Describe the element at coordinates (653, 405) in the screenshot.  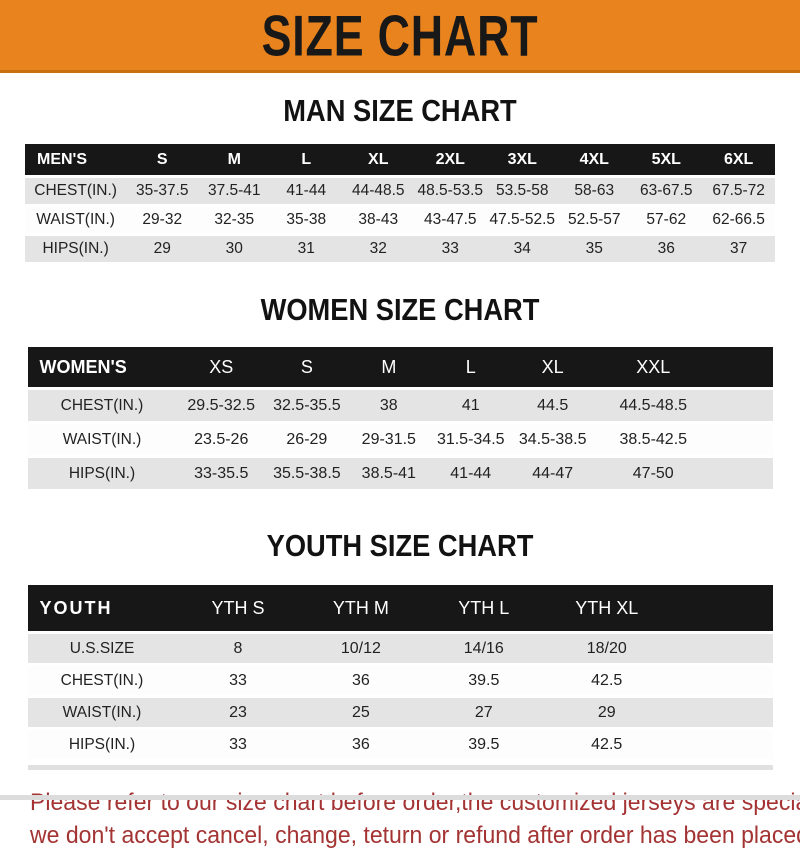
I see `size-value: 44.5-48.5` at that location.